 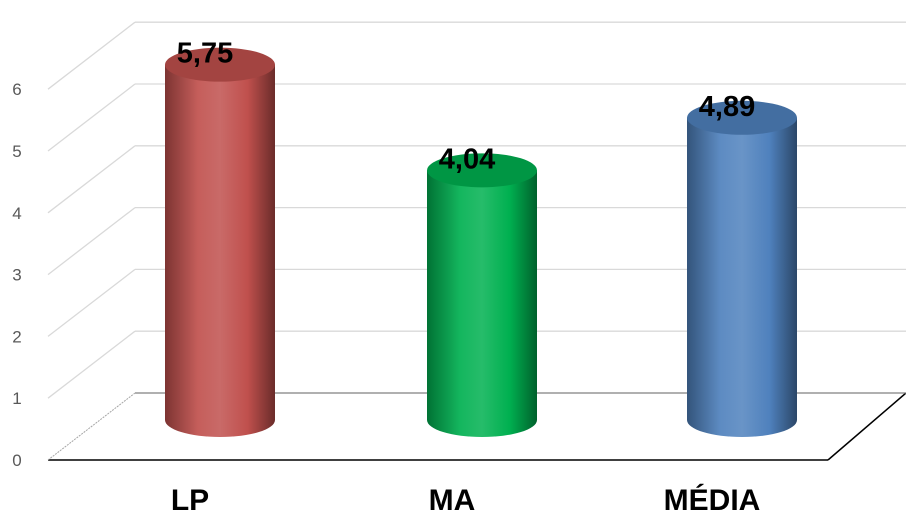 What do you see at coordinates (467, 159) in the screenshot?
I see `data-label: 4,04` at bounding box center [467, 159].